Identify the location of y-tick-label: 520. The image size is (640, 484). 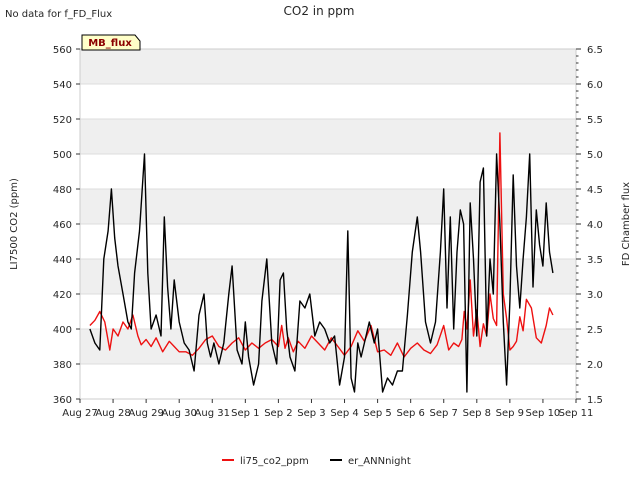
(62, 120).